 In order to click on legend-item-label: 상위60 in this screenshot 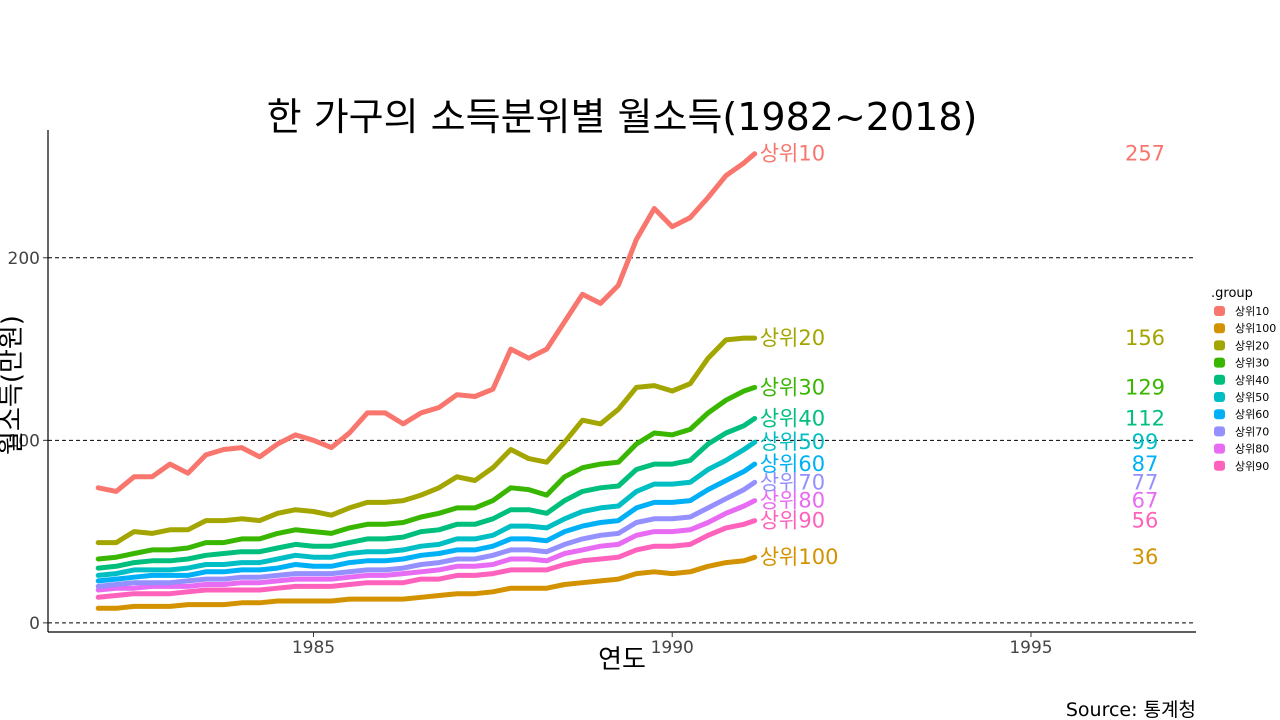, I will do `click(1252, 414)`.